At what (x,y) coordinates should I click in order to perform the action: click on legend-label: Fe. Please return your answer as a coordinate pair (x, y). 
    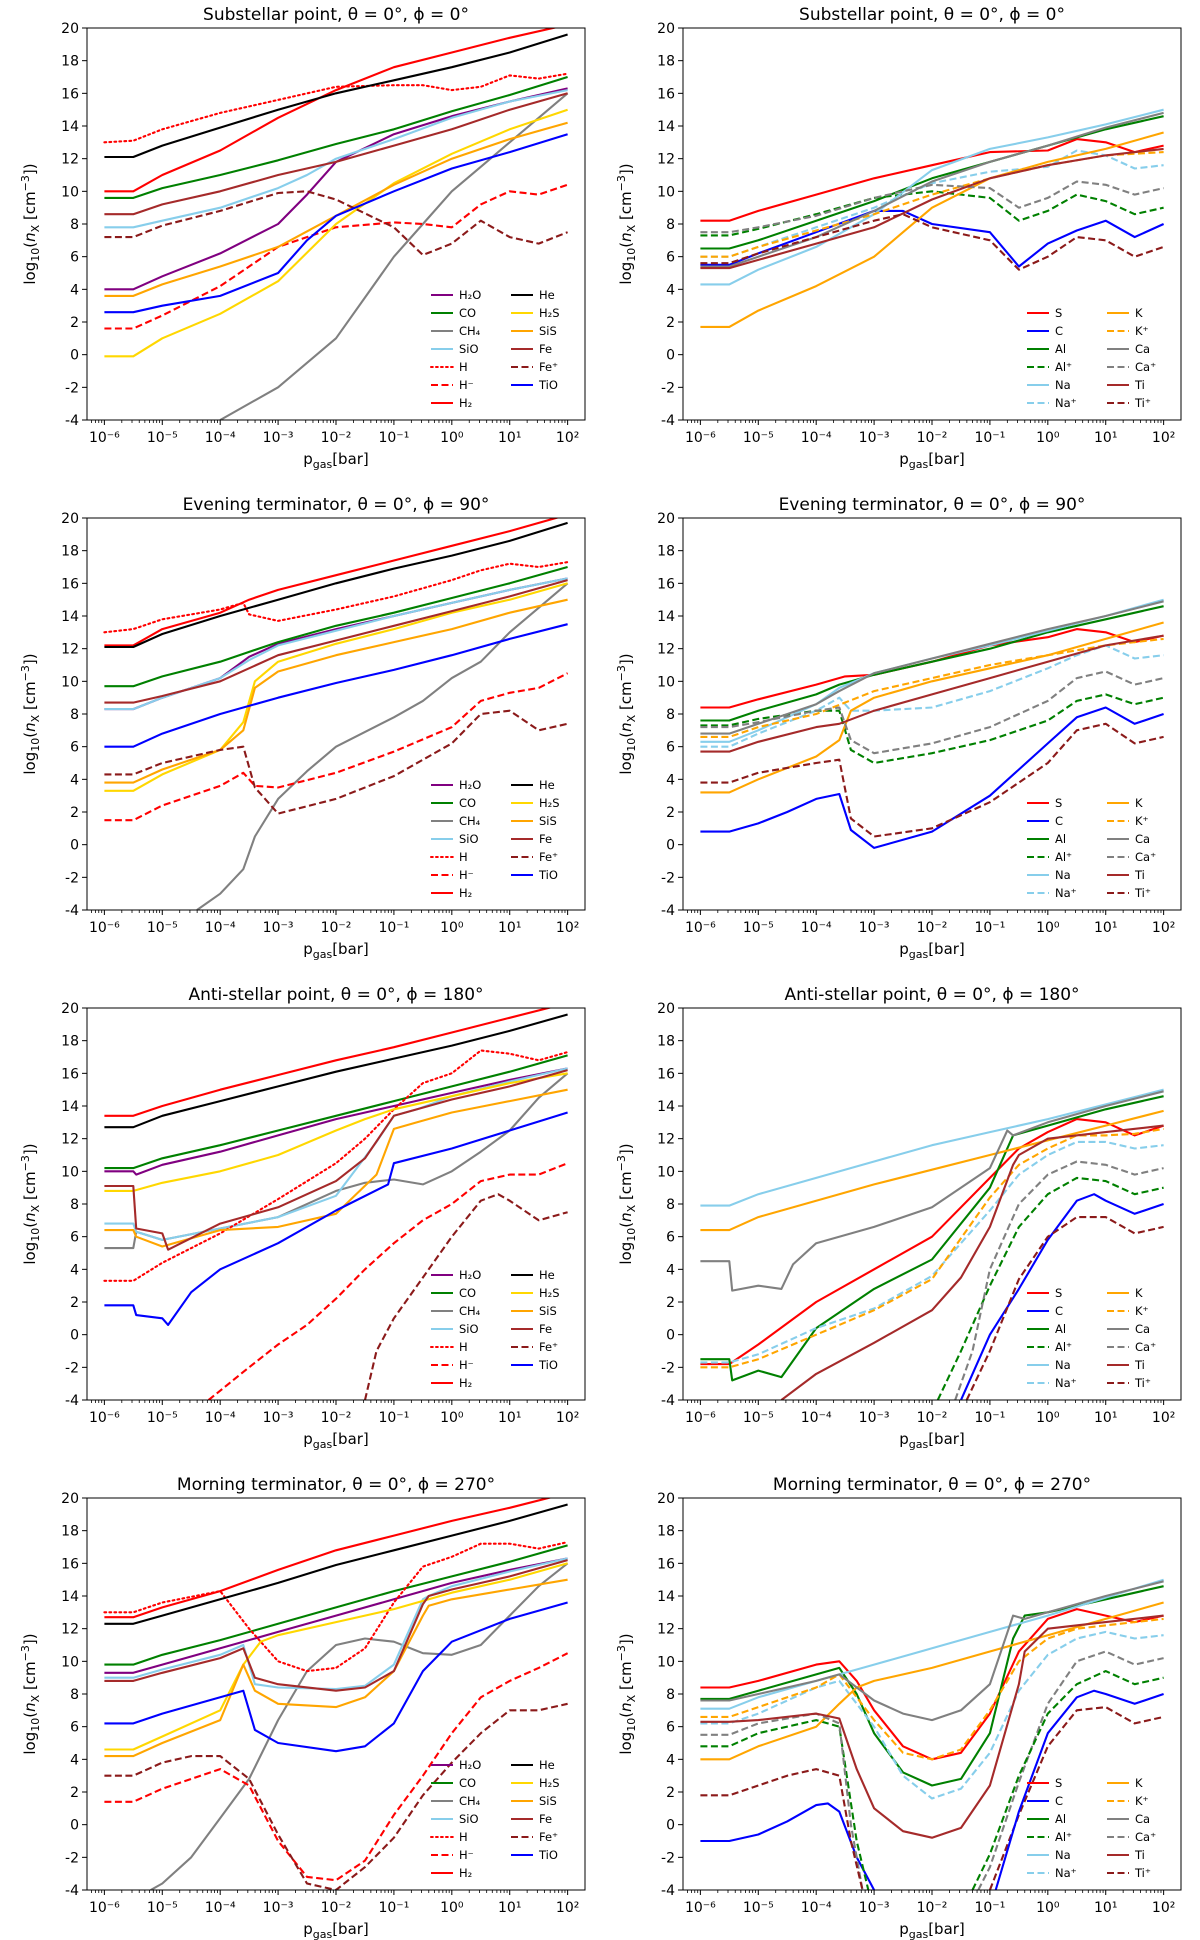
    Looking at the image, I should click on (545, 1819).